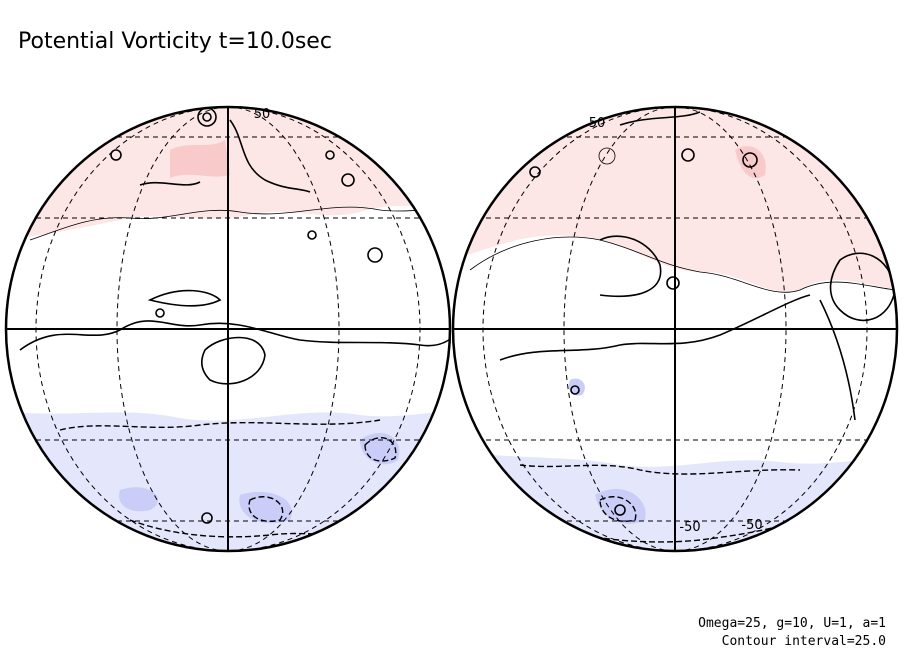  Describe the element at coordinates (792, 623) in the screenshot. I see `footer-line: Omega=25, g=10, U=1, a=1` at that location.